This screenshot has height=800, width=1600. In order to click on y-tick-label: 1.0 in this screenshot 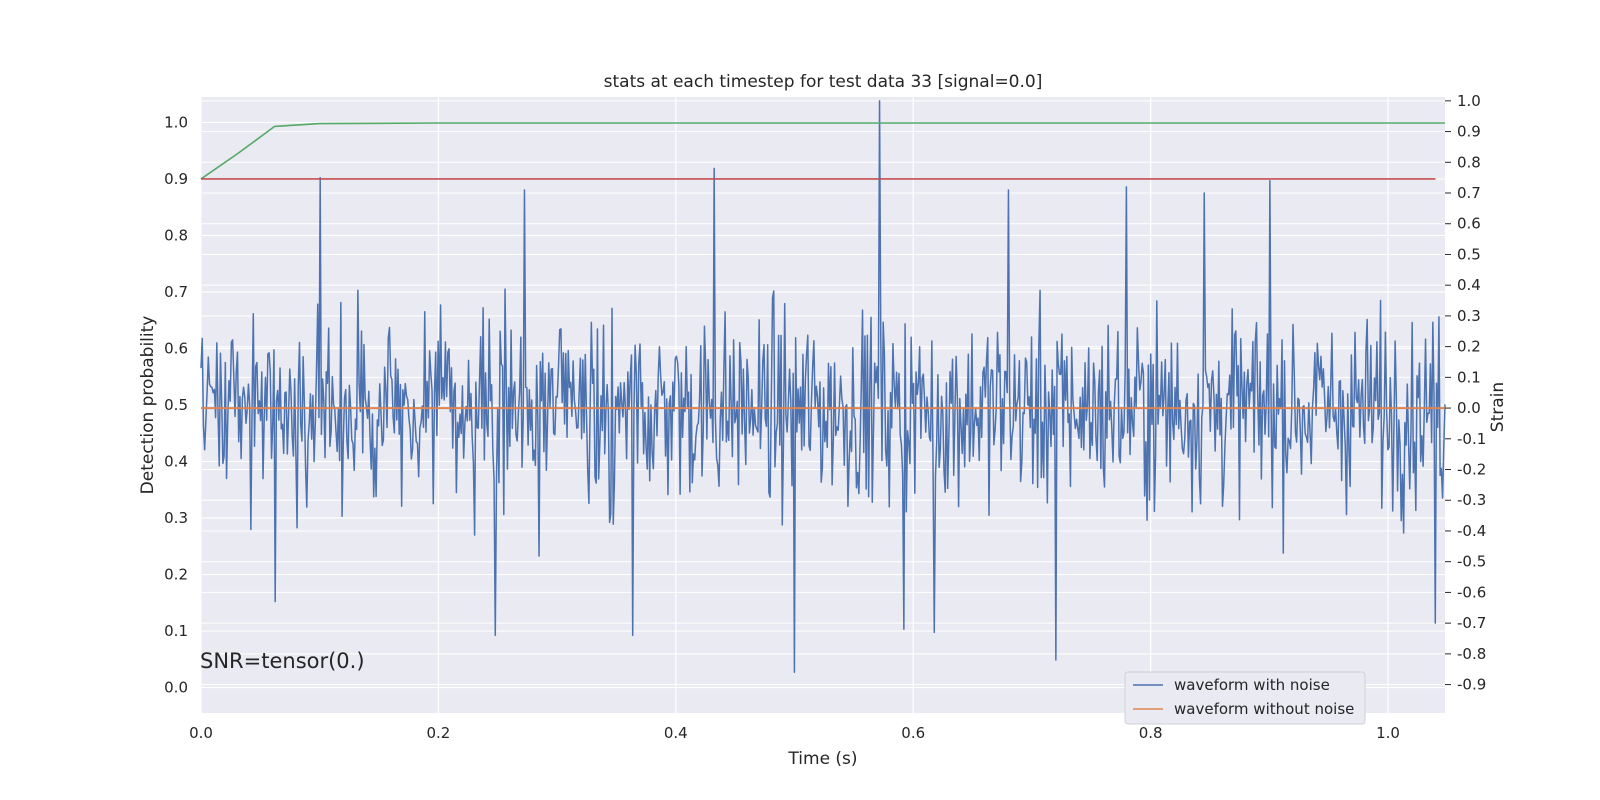, I will do `click(176, 122)`.